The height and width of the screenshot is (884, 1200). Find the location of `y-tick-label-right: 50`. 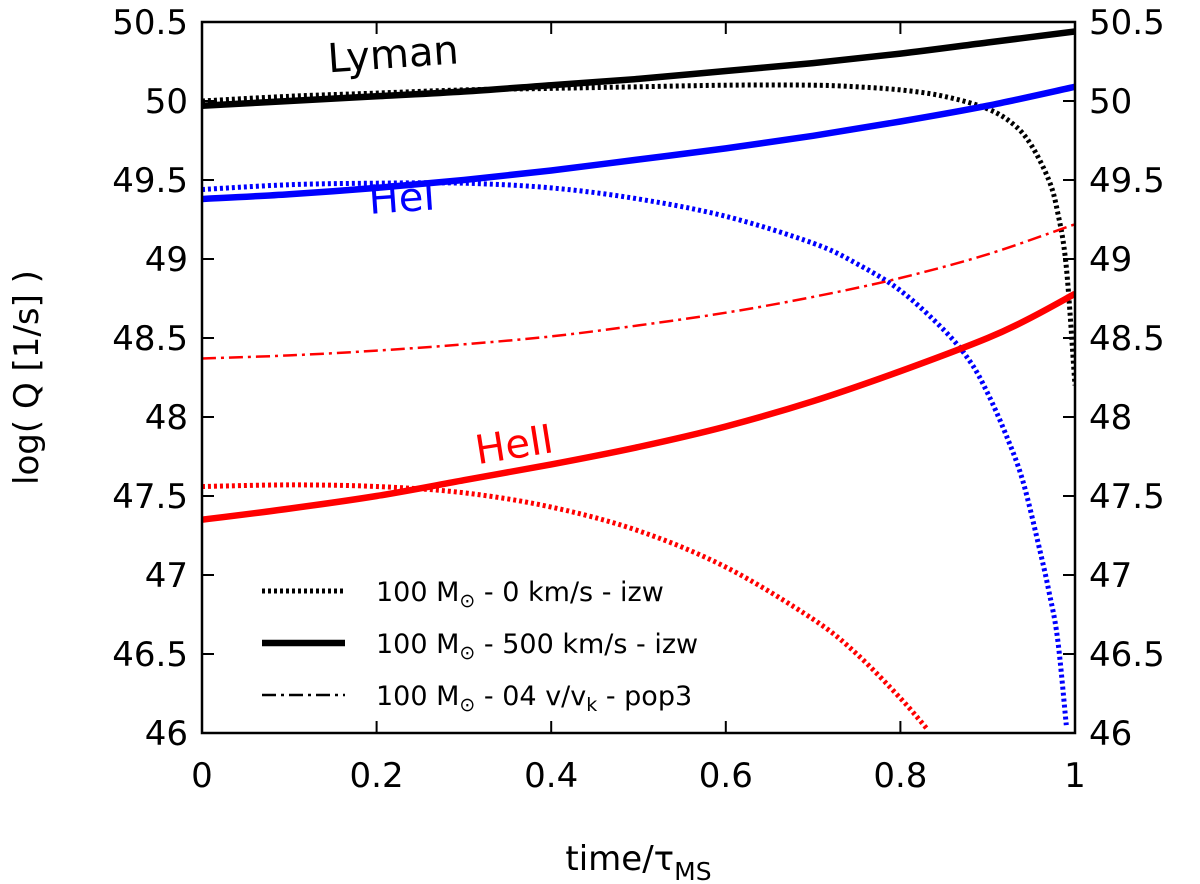

y-tick-label-right: 50 is located at coordinates (1110, 102).